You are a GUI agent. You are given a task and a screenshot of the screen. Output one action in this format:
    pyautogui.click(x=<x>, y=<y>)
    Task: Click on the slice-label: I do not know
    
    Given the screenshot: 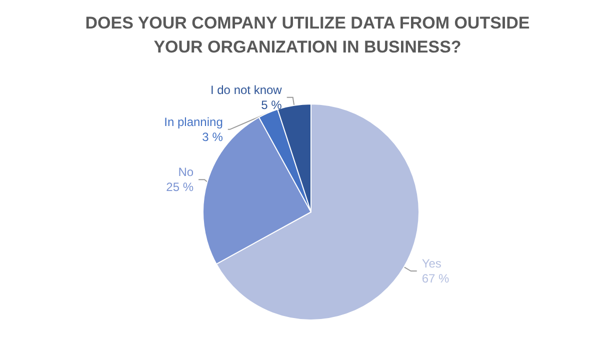 What is the action you would take?
    pyautogui.click(x=246, y=89)
    